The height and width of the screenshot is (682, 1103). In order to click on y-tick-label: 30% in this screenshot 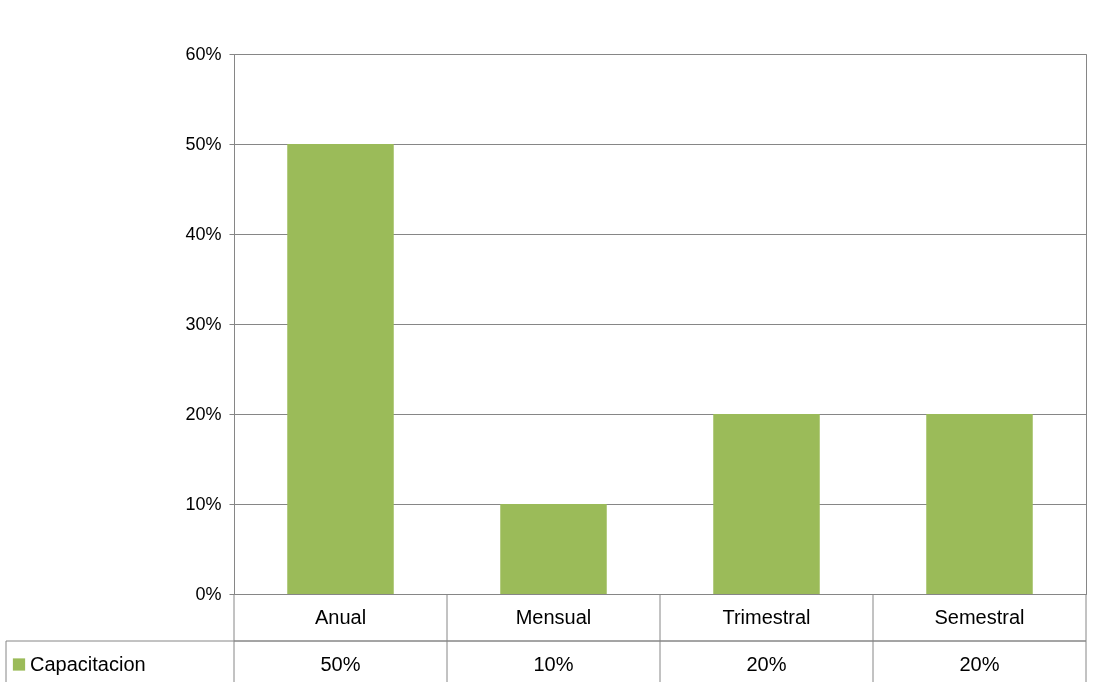, I will do `click(203, 323)`.